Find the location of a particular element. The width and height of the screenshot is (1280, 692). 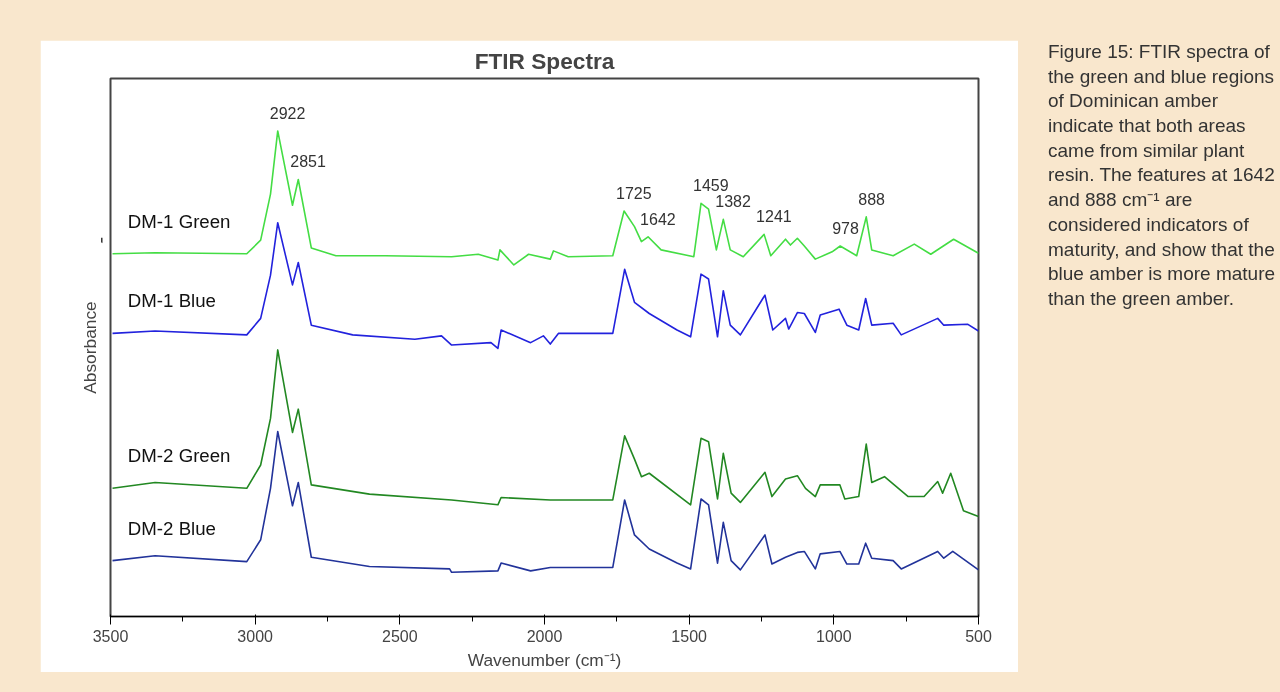

x-tick-label: 500 is located at coordinates (978, 636).